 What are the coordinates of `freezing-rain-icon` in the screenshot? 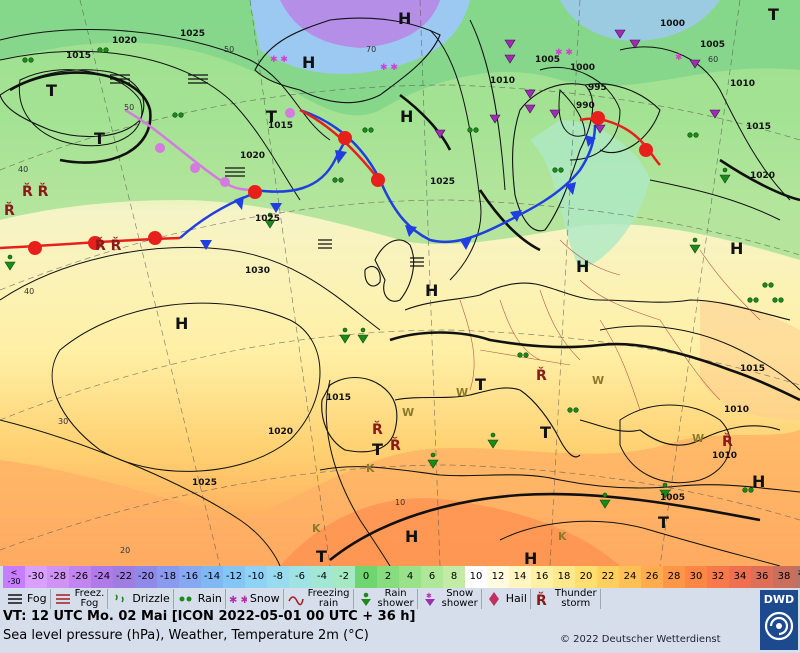 It's located at (295, 601).